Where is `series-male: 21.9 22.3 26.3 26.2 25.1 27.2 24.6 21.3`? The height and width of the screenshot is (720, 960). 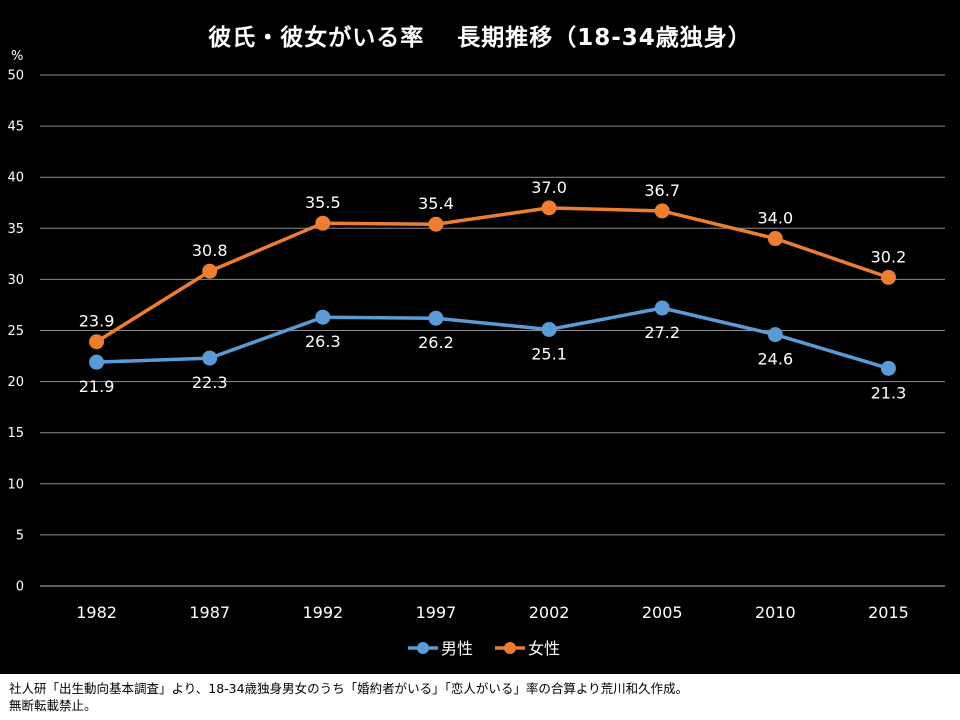
series-male: 21.9 22.3 26.3 26.2 25.1 27.2 24.6 21.3 is located at coordinates (493, 351).